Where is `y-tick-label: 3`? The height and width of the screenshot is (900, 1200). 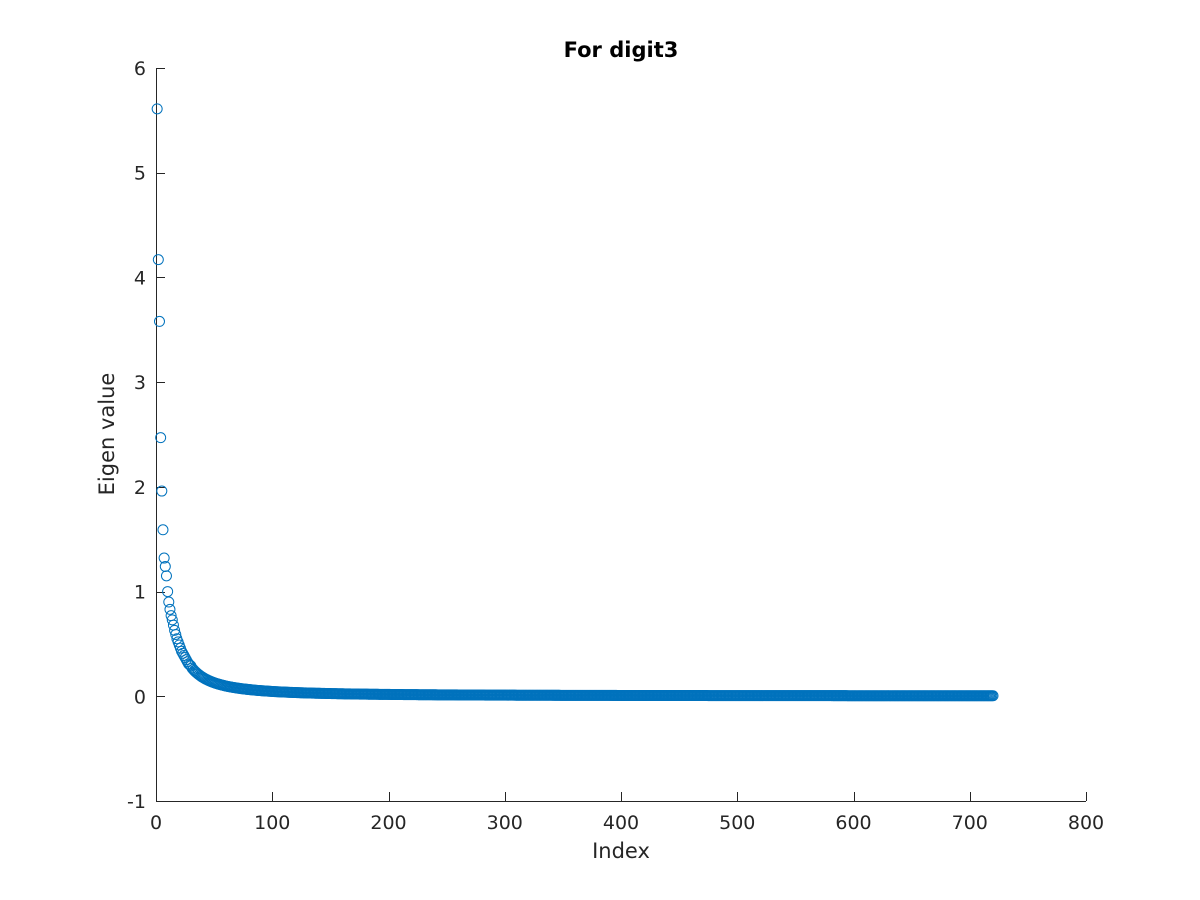
y-tick-label: 3 is located at coordinates (140, 383).